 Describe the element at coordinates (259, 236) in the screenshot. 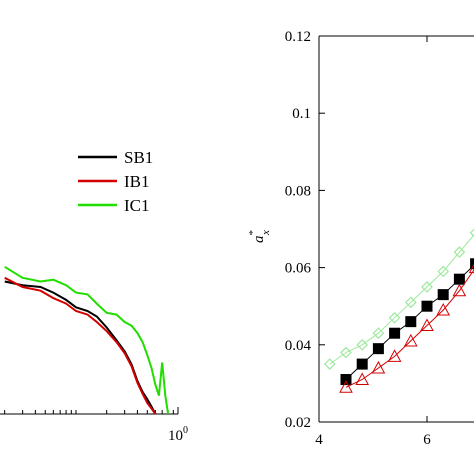

I see `right-y-axis-label: a*x` at that location.